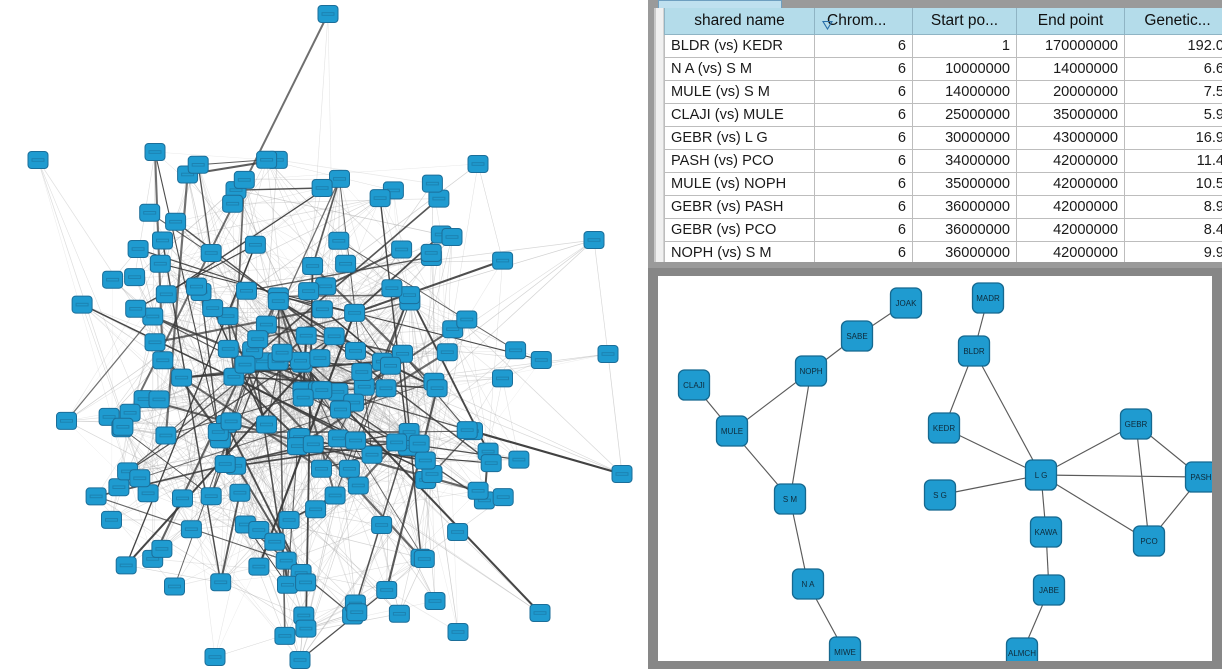  Describe the element at coordinates (739, 230) in the screenshot. I see `table-cell-shared_name: GEBR (vs) PCO` at that location.